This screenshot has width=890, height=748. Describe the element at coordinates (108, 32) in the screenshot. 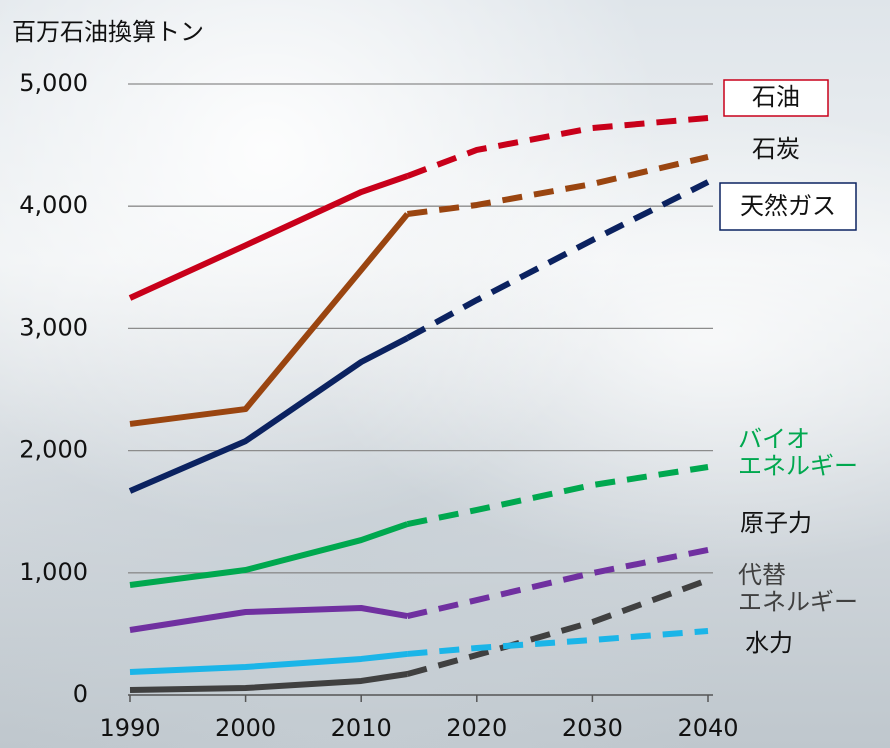

I see `y-axis-title: 百万石油換算トン` at that location.